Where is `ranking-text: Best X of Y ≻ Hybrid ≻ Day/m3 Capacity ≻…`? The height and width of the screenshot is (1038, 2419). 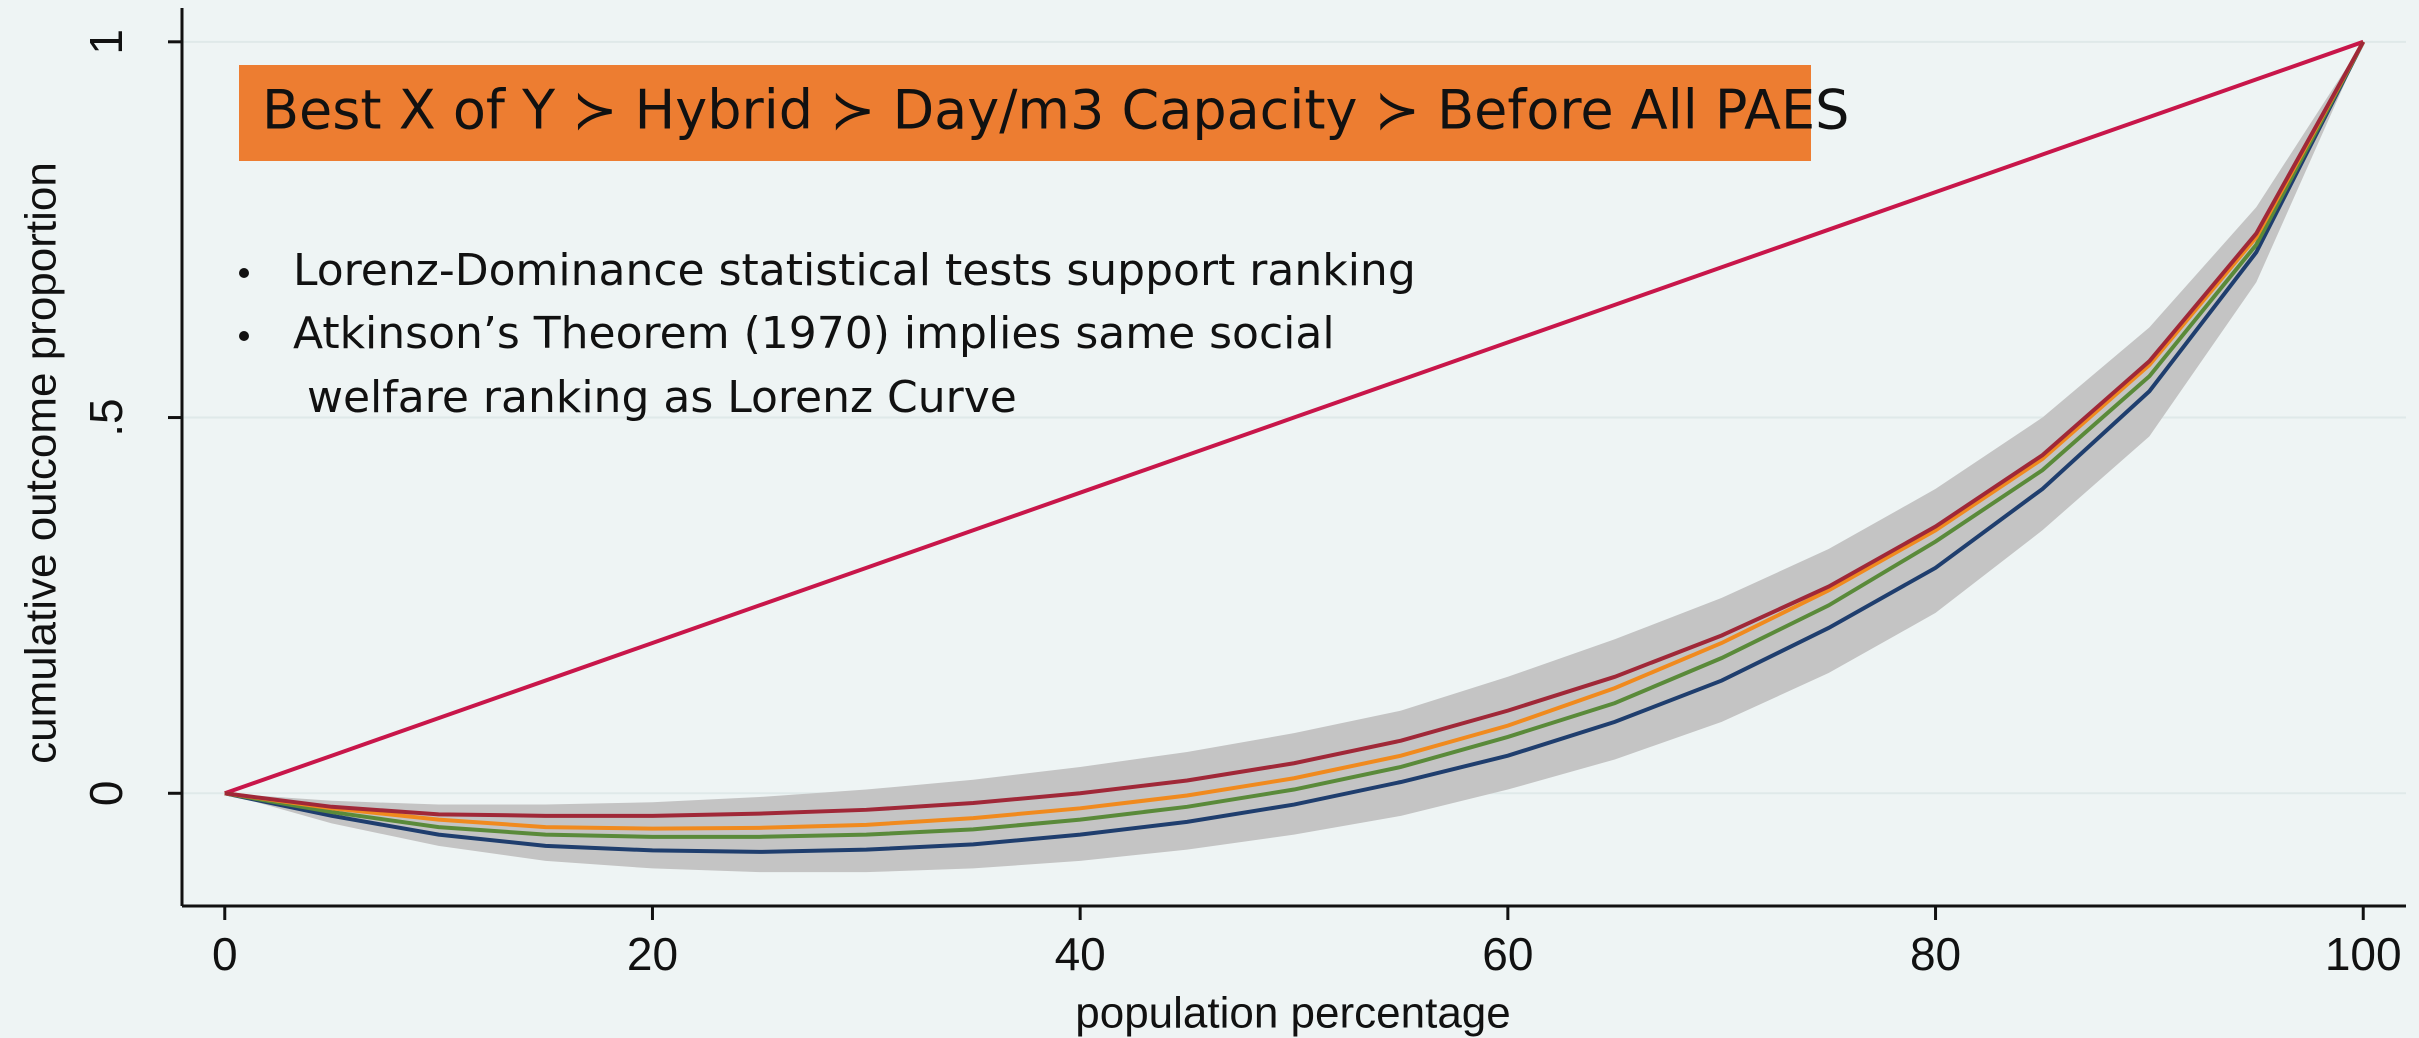
ranking-text: Best X of Y ≻ Hybrid ≻ Day/m3 Capacity ≻… is located at coordinates (1055, 110).